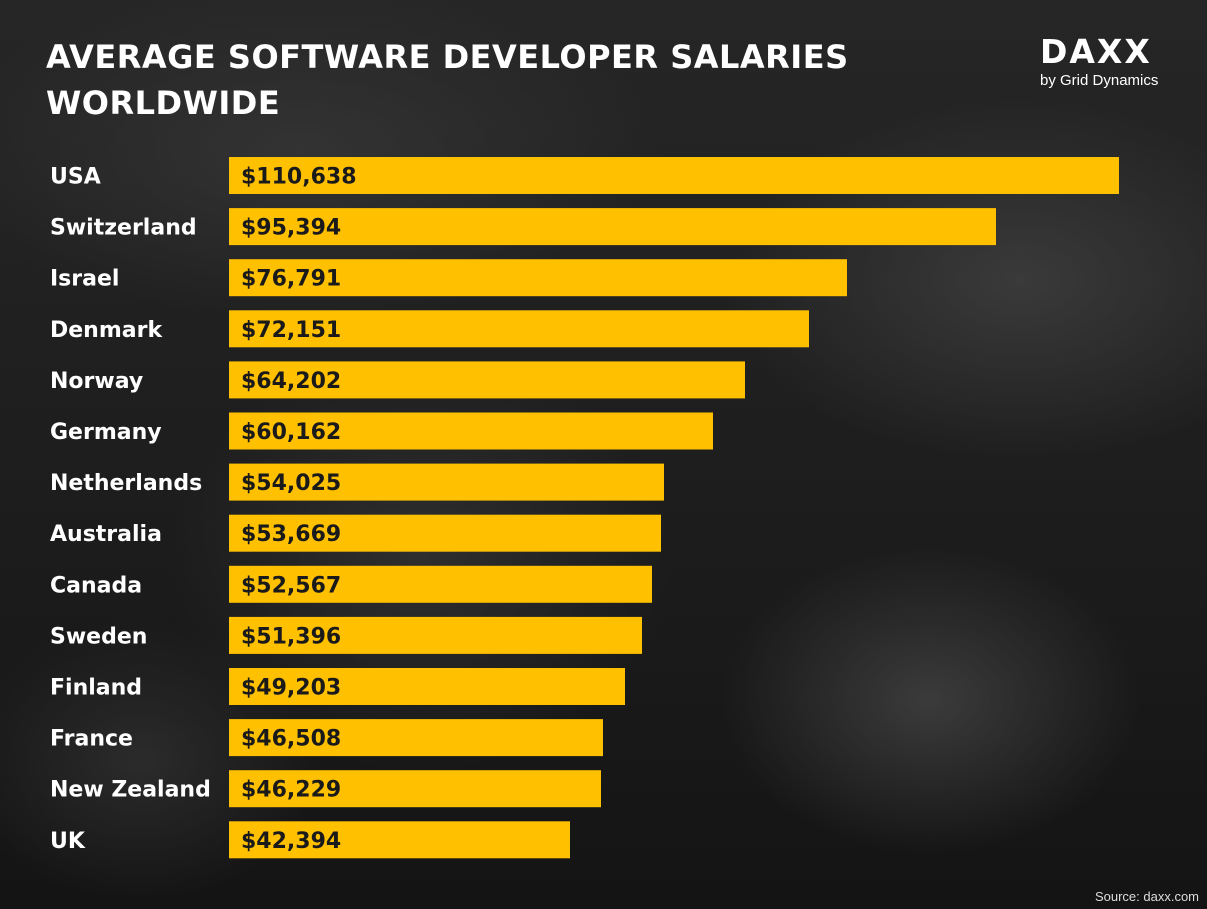  I want to click on bar-row: Israel $76,791, so click(448, 278).